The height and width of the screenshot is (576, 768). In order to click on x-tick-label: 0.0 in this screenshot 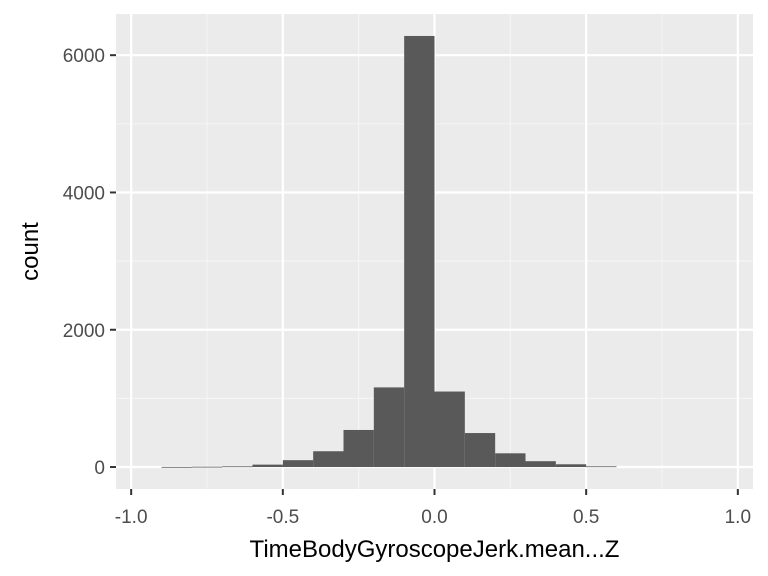, I will do `click(434, 517)`.